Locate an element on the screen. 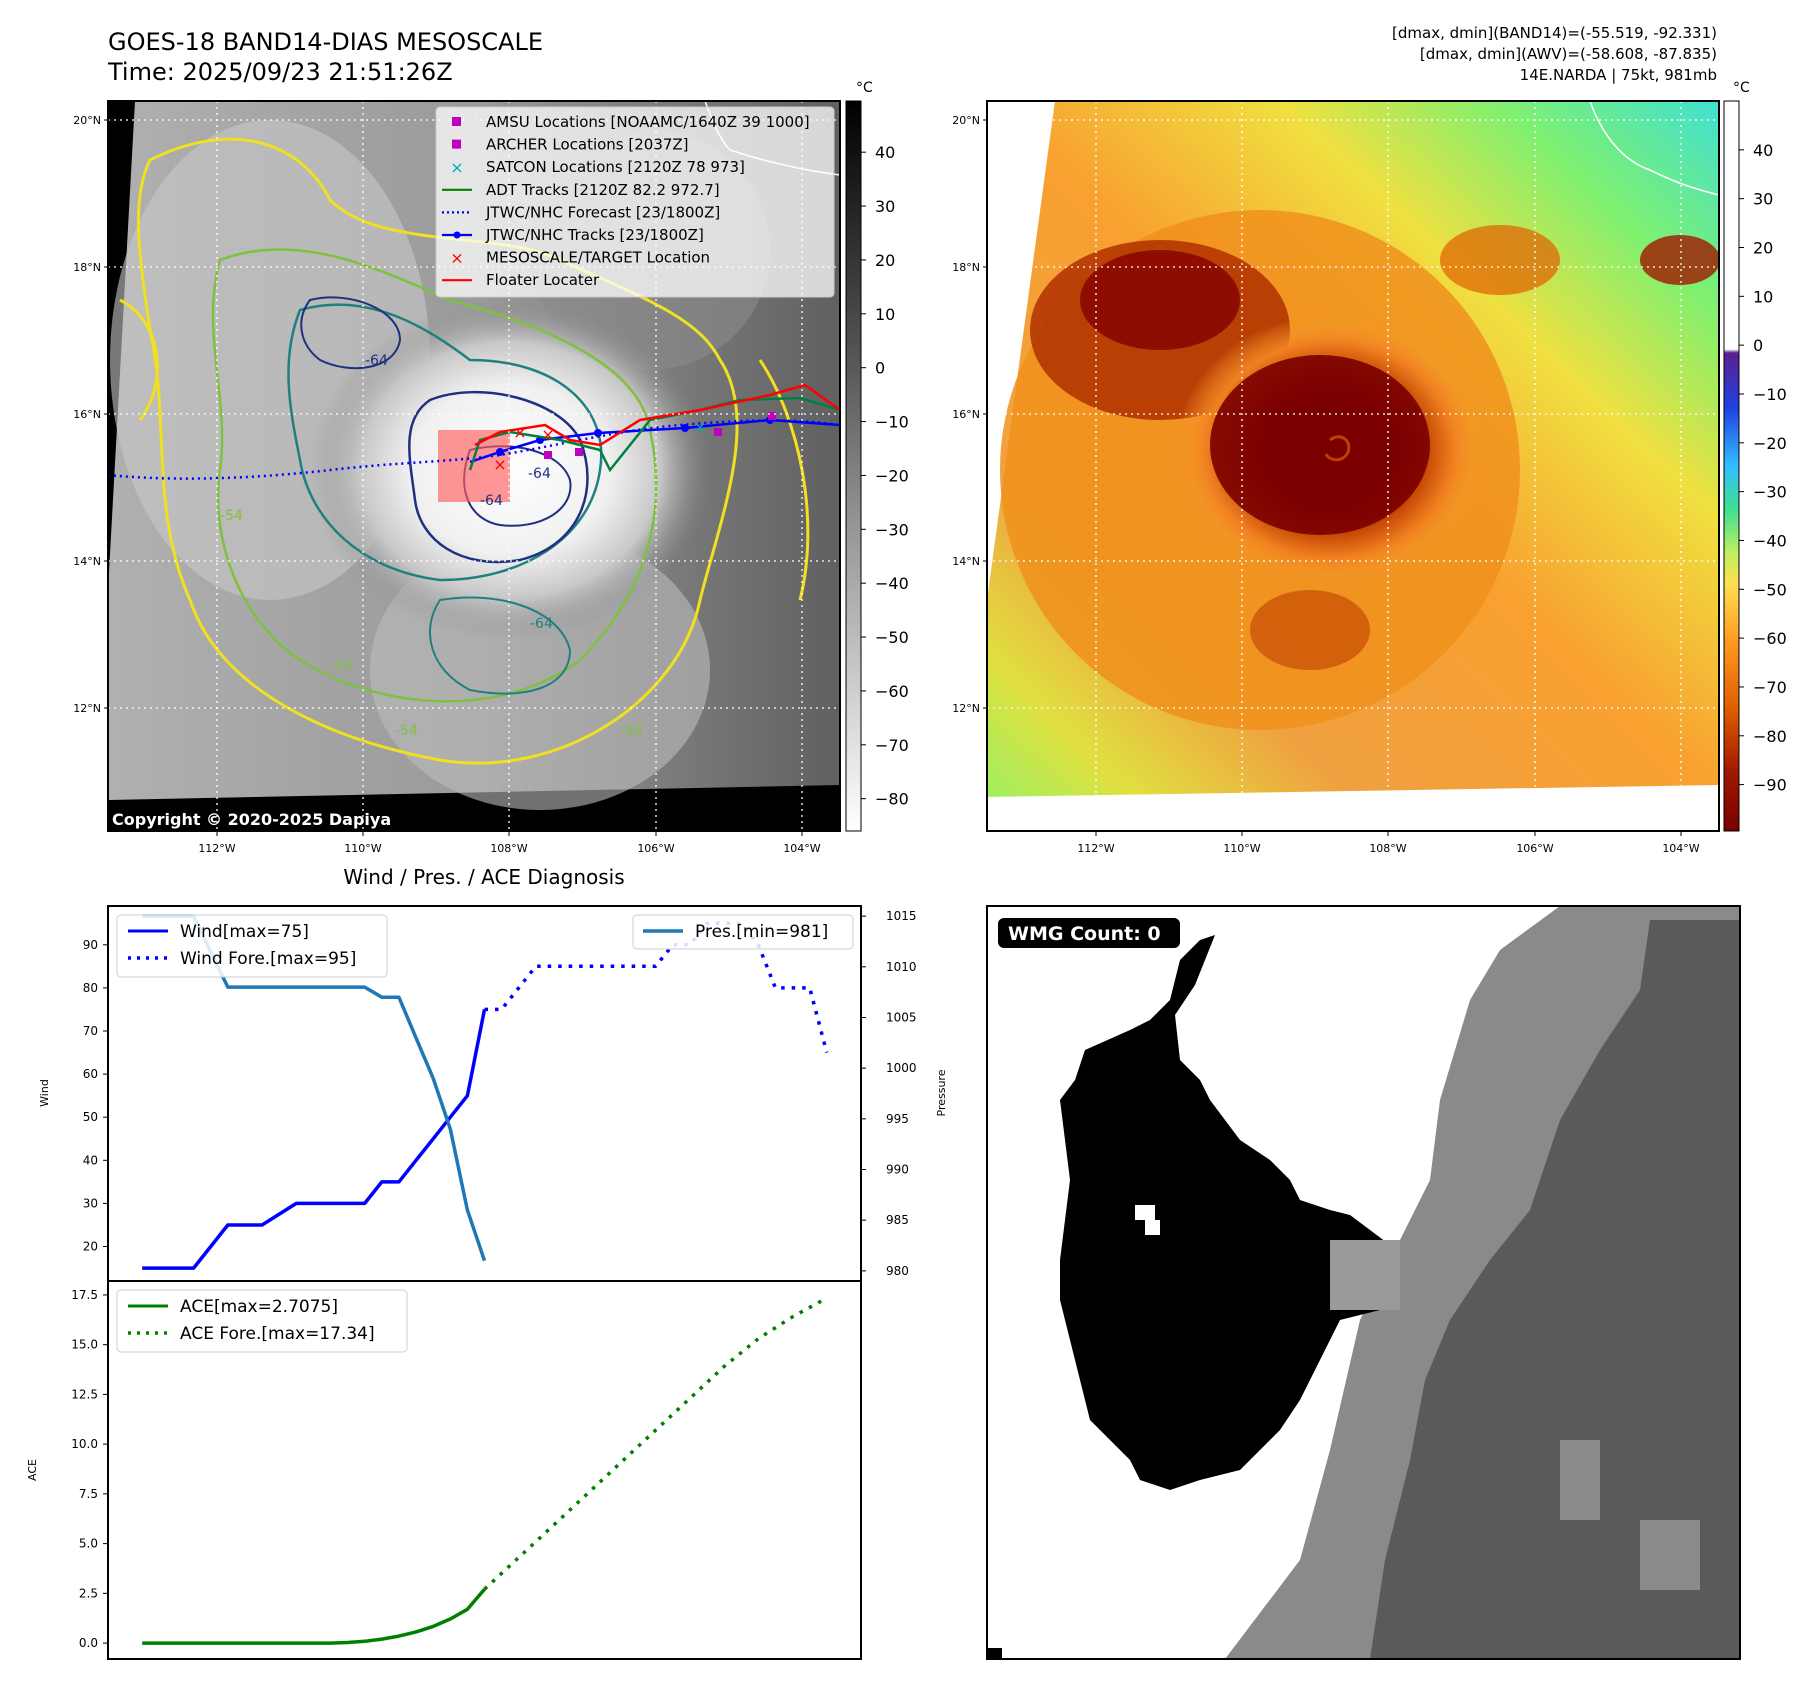 The width and height of the screenshot is (1801, 1690). lat-tick-label: 20°N is located at coordinates (966, 120).